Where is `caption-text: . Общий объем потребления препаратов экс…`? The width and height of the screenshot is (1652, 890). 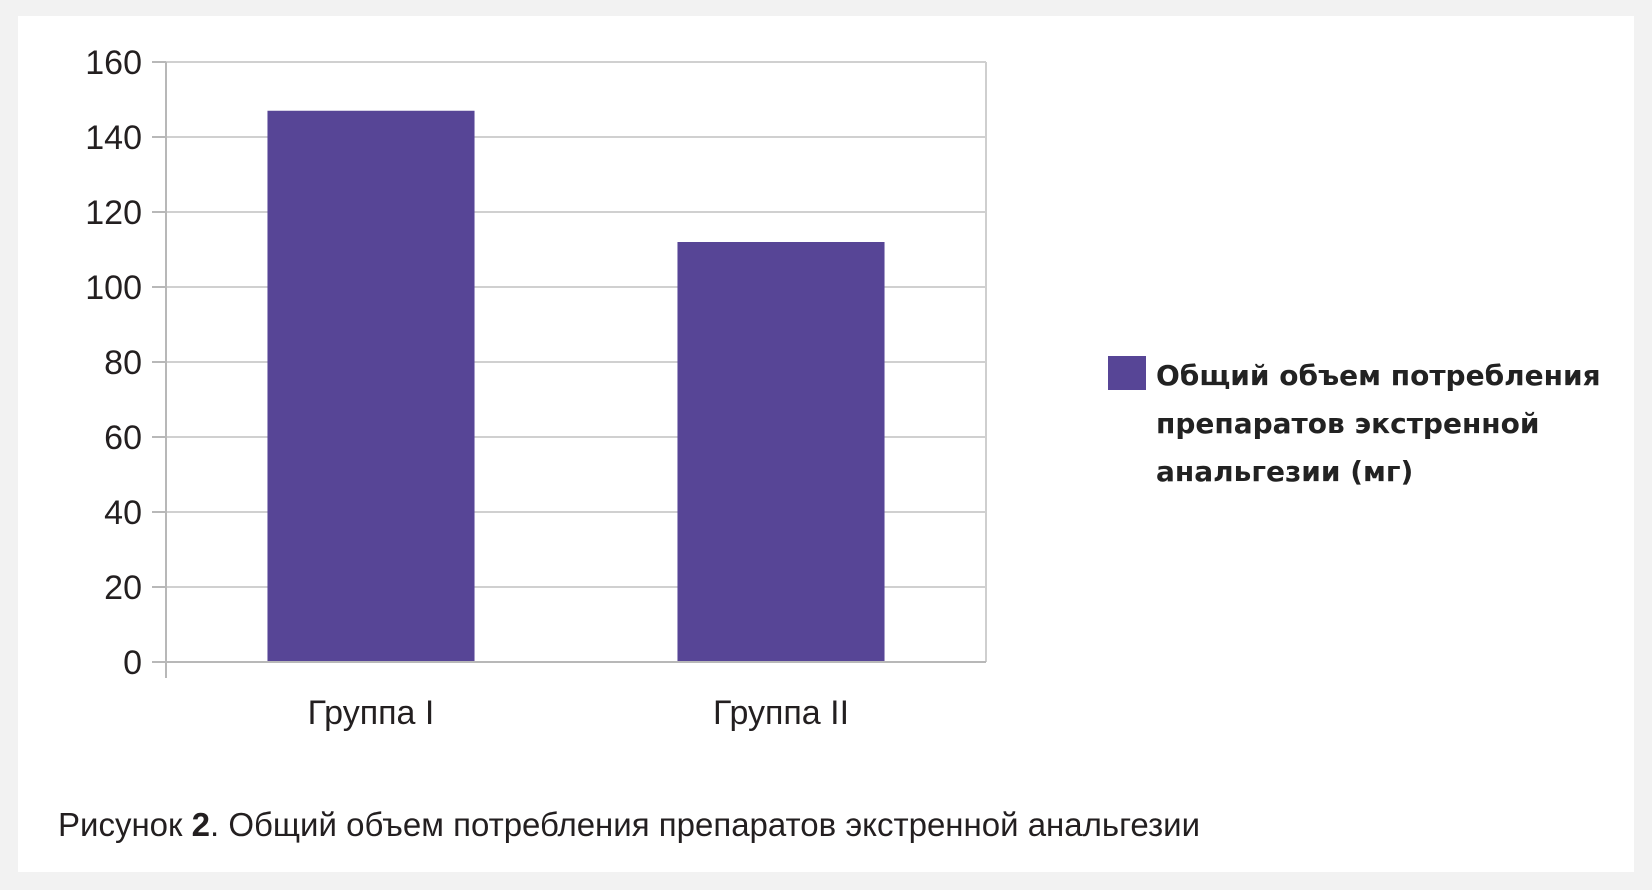
caption-text: . Общий объем потребления препаратов экс… is located at coordinates (705, 824).